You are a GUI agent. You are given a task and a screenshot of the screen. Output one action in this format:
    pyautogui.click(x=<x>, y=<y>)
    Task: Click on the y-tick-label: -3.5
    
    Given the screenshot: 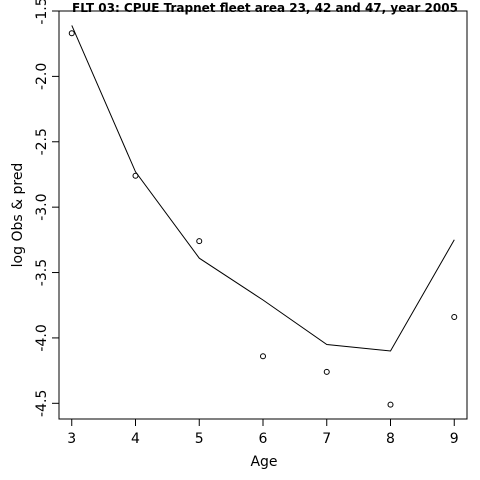 What is the action you would take?
    pyautogui.click(x=42, y=272)
    